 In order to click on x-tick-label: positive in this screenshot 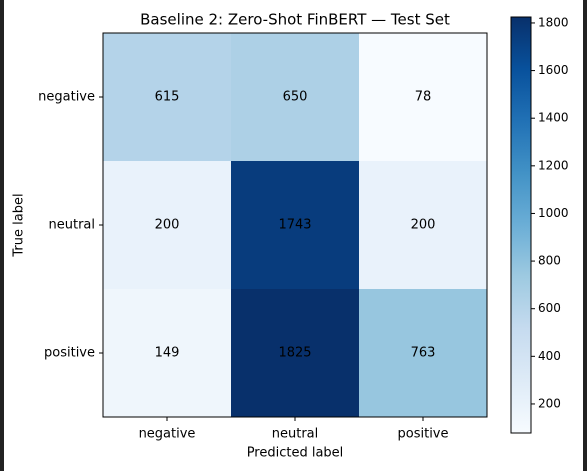, I will do `click(423, 434)`.